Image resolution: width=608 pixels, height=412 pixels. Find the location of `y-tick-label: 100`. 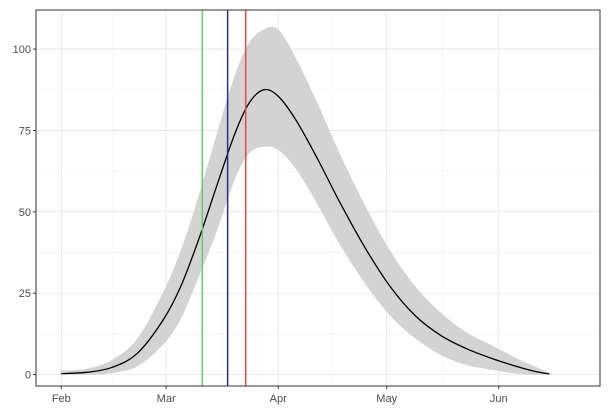

y-tick-label: 100 is located at coordinates (22, 50).